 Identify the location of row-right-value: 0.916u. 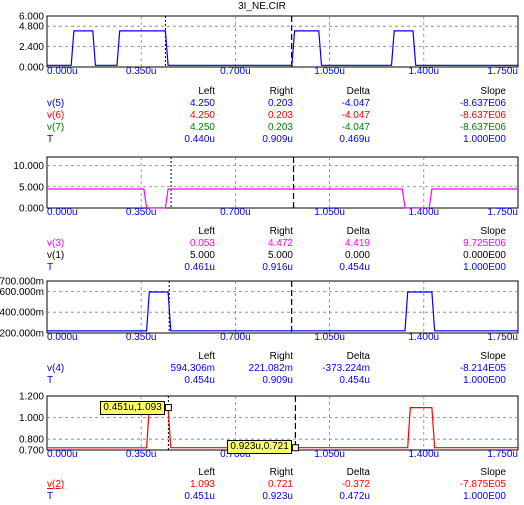
(277, 267).